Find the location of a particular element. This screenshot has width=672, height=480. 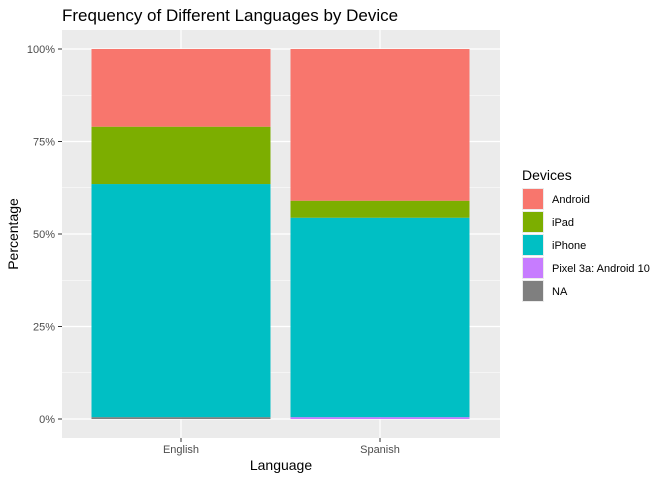

y-axis-title: Percentage is located at coordinates (13, 234).